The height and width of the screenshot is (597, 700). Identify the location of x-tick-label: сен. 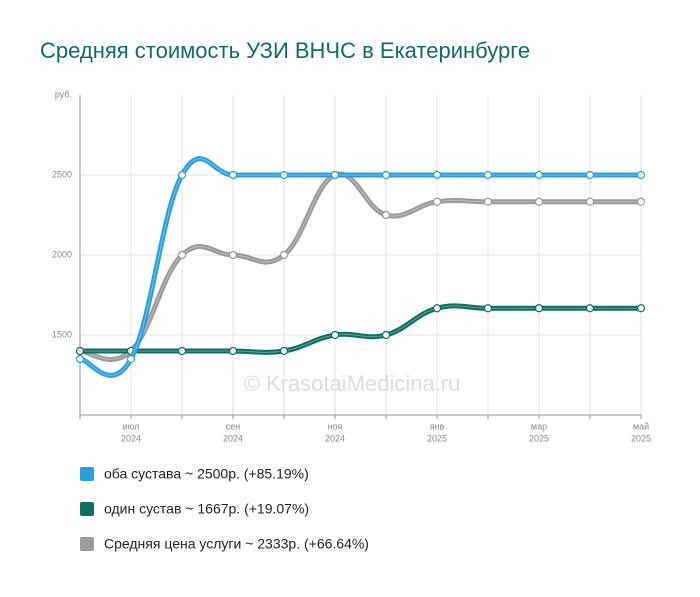
(233, 426).